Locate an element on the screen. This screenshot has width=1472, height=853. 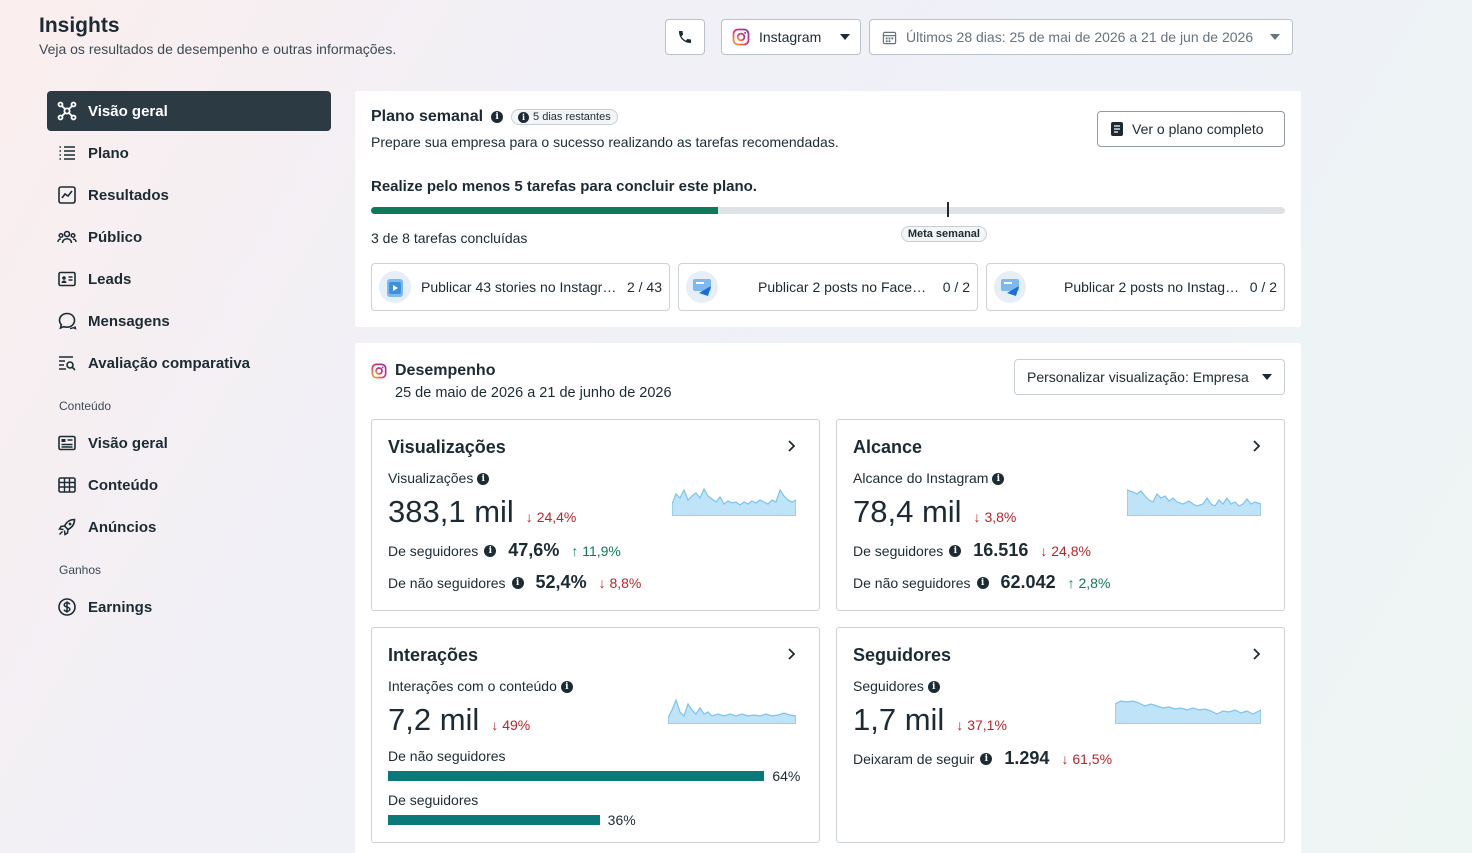
platform-select: Instagram is located at coordinates (791, 37).